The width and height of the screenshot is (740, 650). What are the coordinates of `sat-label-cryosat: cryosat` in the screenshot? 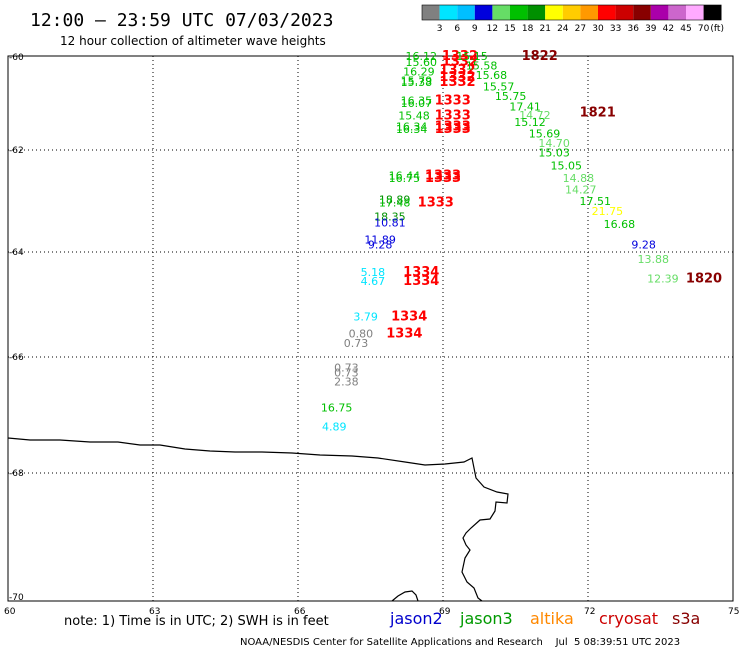 It's located at (628, 618).